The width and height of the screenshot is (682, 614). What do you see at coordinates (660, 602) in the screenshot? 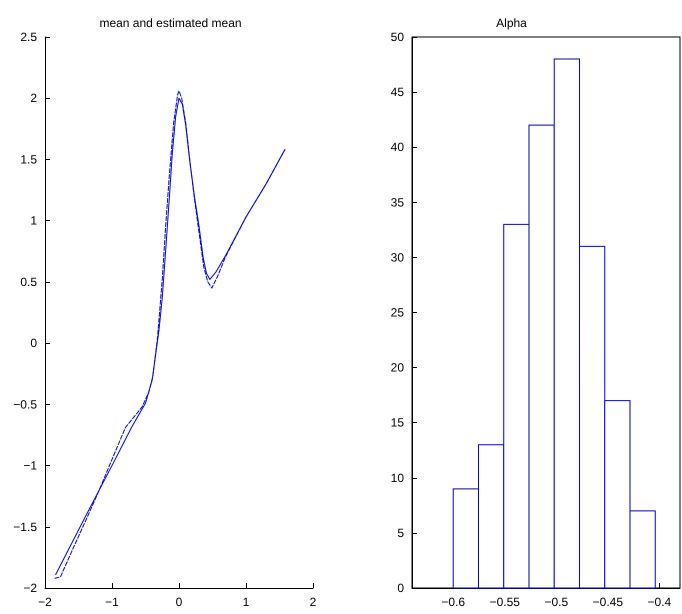
I see `x-tick-label: −0.4` at bounding box center [660, 602].